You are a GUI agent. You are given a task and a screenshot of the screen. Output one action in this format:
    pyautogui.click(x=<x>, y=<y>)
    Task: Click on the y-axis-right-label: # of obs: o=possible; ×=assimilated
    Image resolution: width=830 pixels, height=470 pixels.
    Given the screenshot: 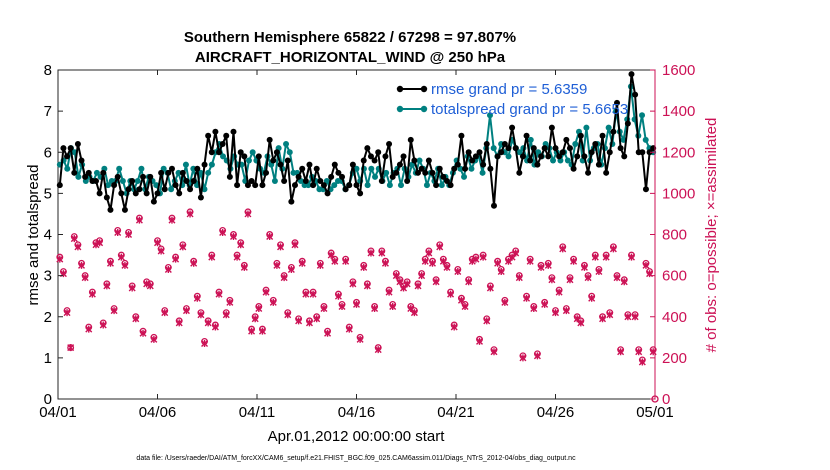 What is the action you would take?
    pyautogui.click(x=711, y=235)
    